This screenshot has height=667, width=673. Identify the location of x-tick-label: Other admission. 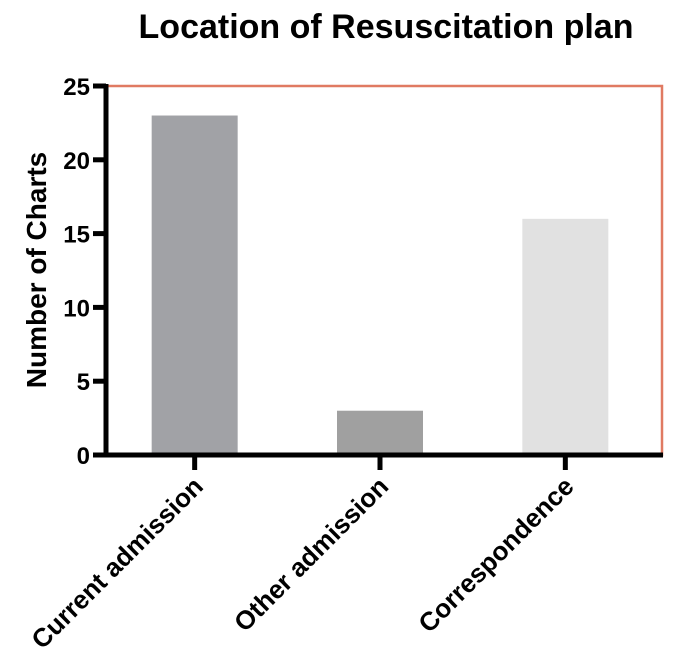
(311, 554).